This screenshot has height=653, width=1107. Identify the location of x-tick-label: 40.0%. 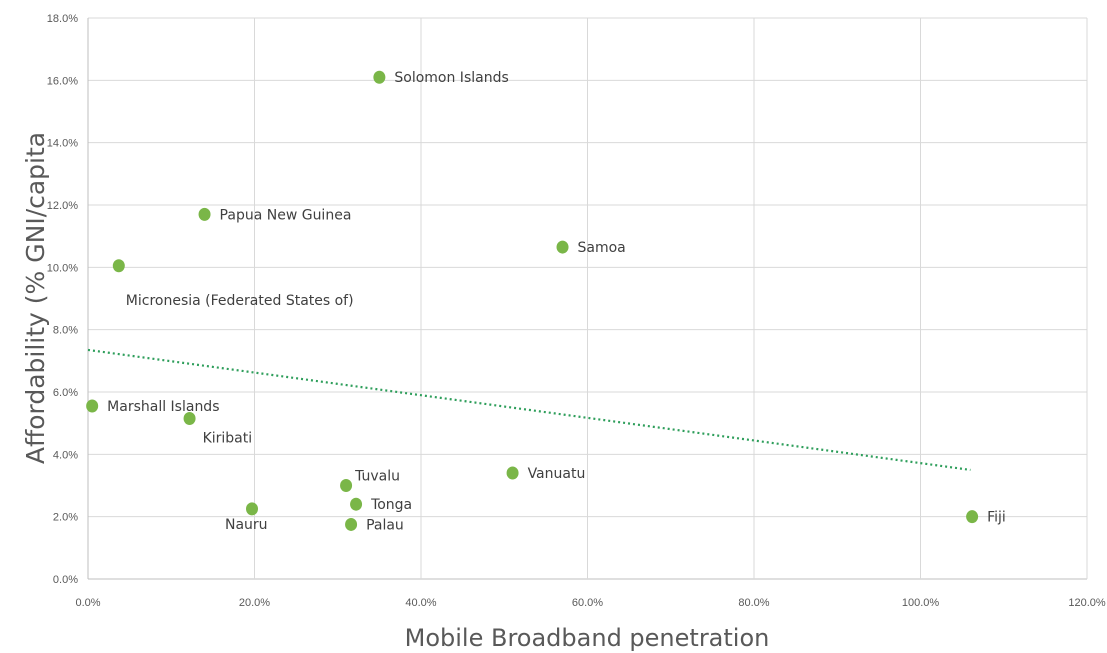
(420, 603).